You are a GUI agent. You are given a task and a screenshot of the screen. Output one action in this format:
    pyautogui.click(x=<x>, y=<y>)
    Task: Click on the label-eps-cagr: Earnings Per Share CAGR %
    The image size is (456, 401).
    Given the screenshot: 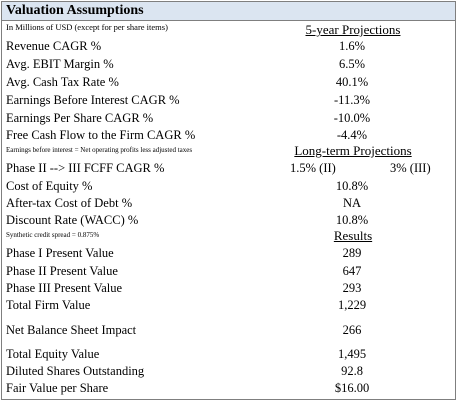 What is the action you would take?
    pyautogui.click(x=80, y=118)
    